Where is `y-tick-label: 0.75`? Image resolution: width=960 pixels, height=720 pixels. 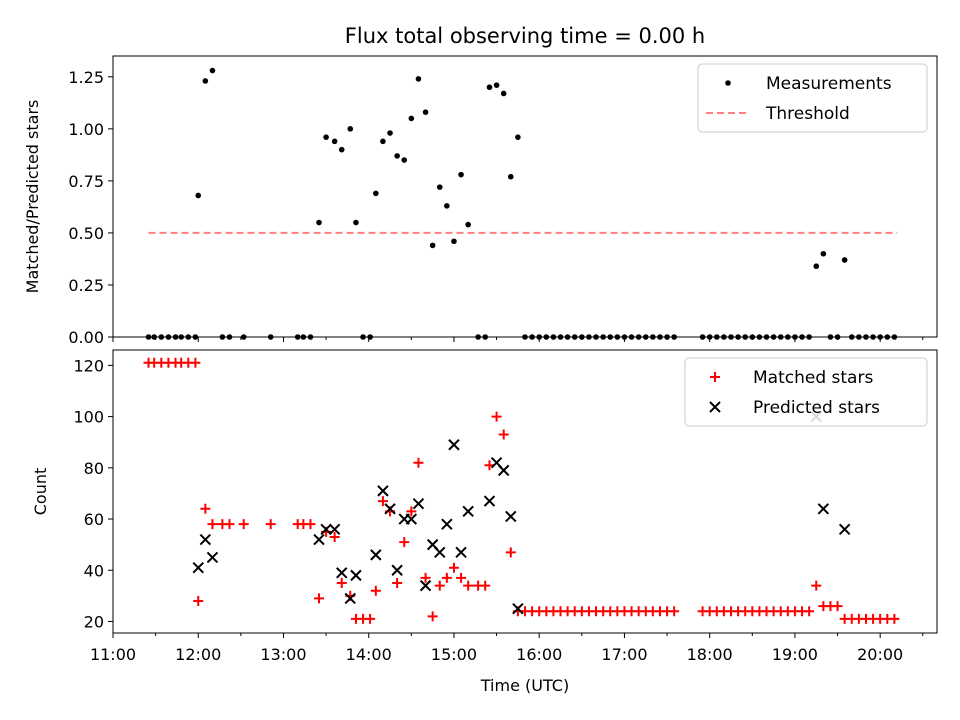
y-tick-label: 0.75 is located at coordinates (86, 181).